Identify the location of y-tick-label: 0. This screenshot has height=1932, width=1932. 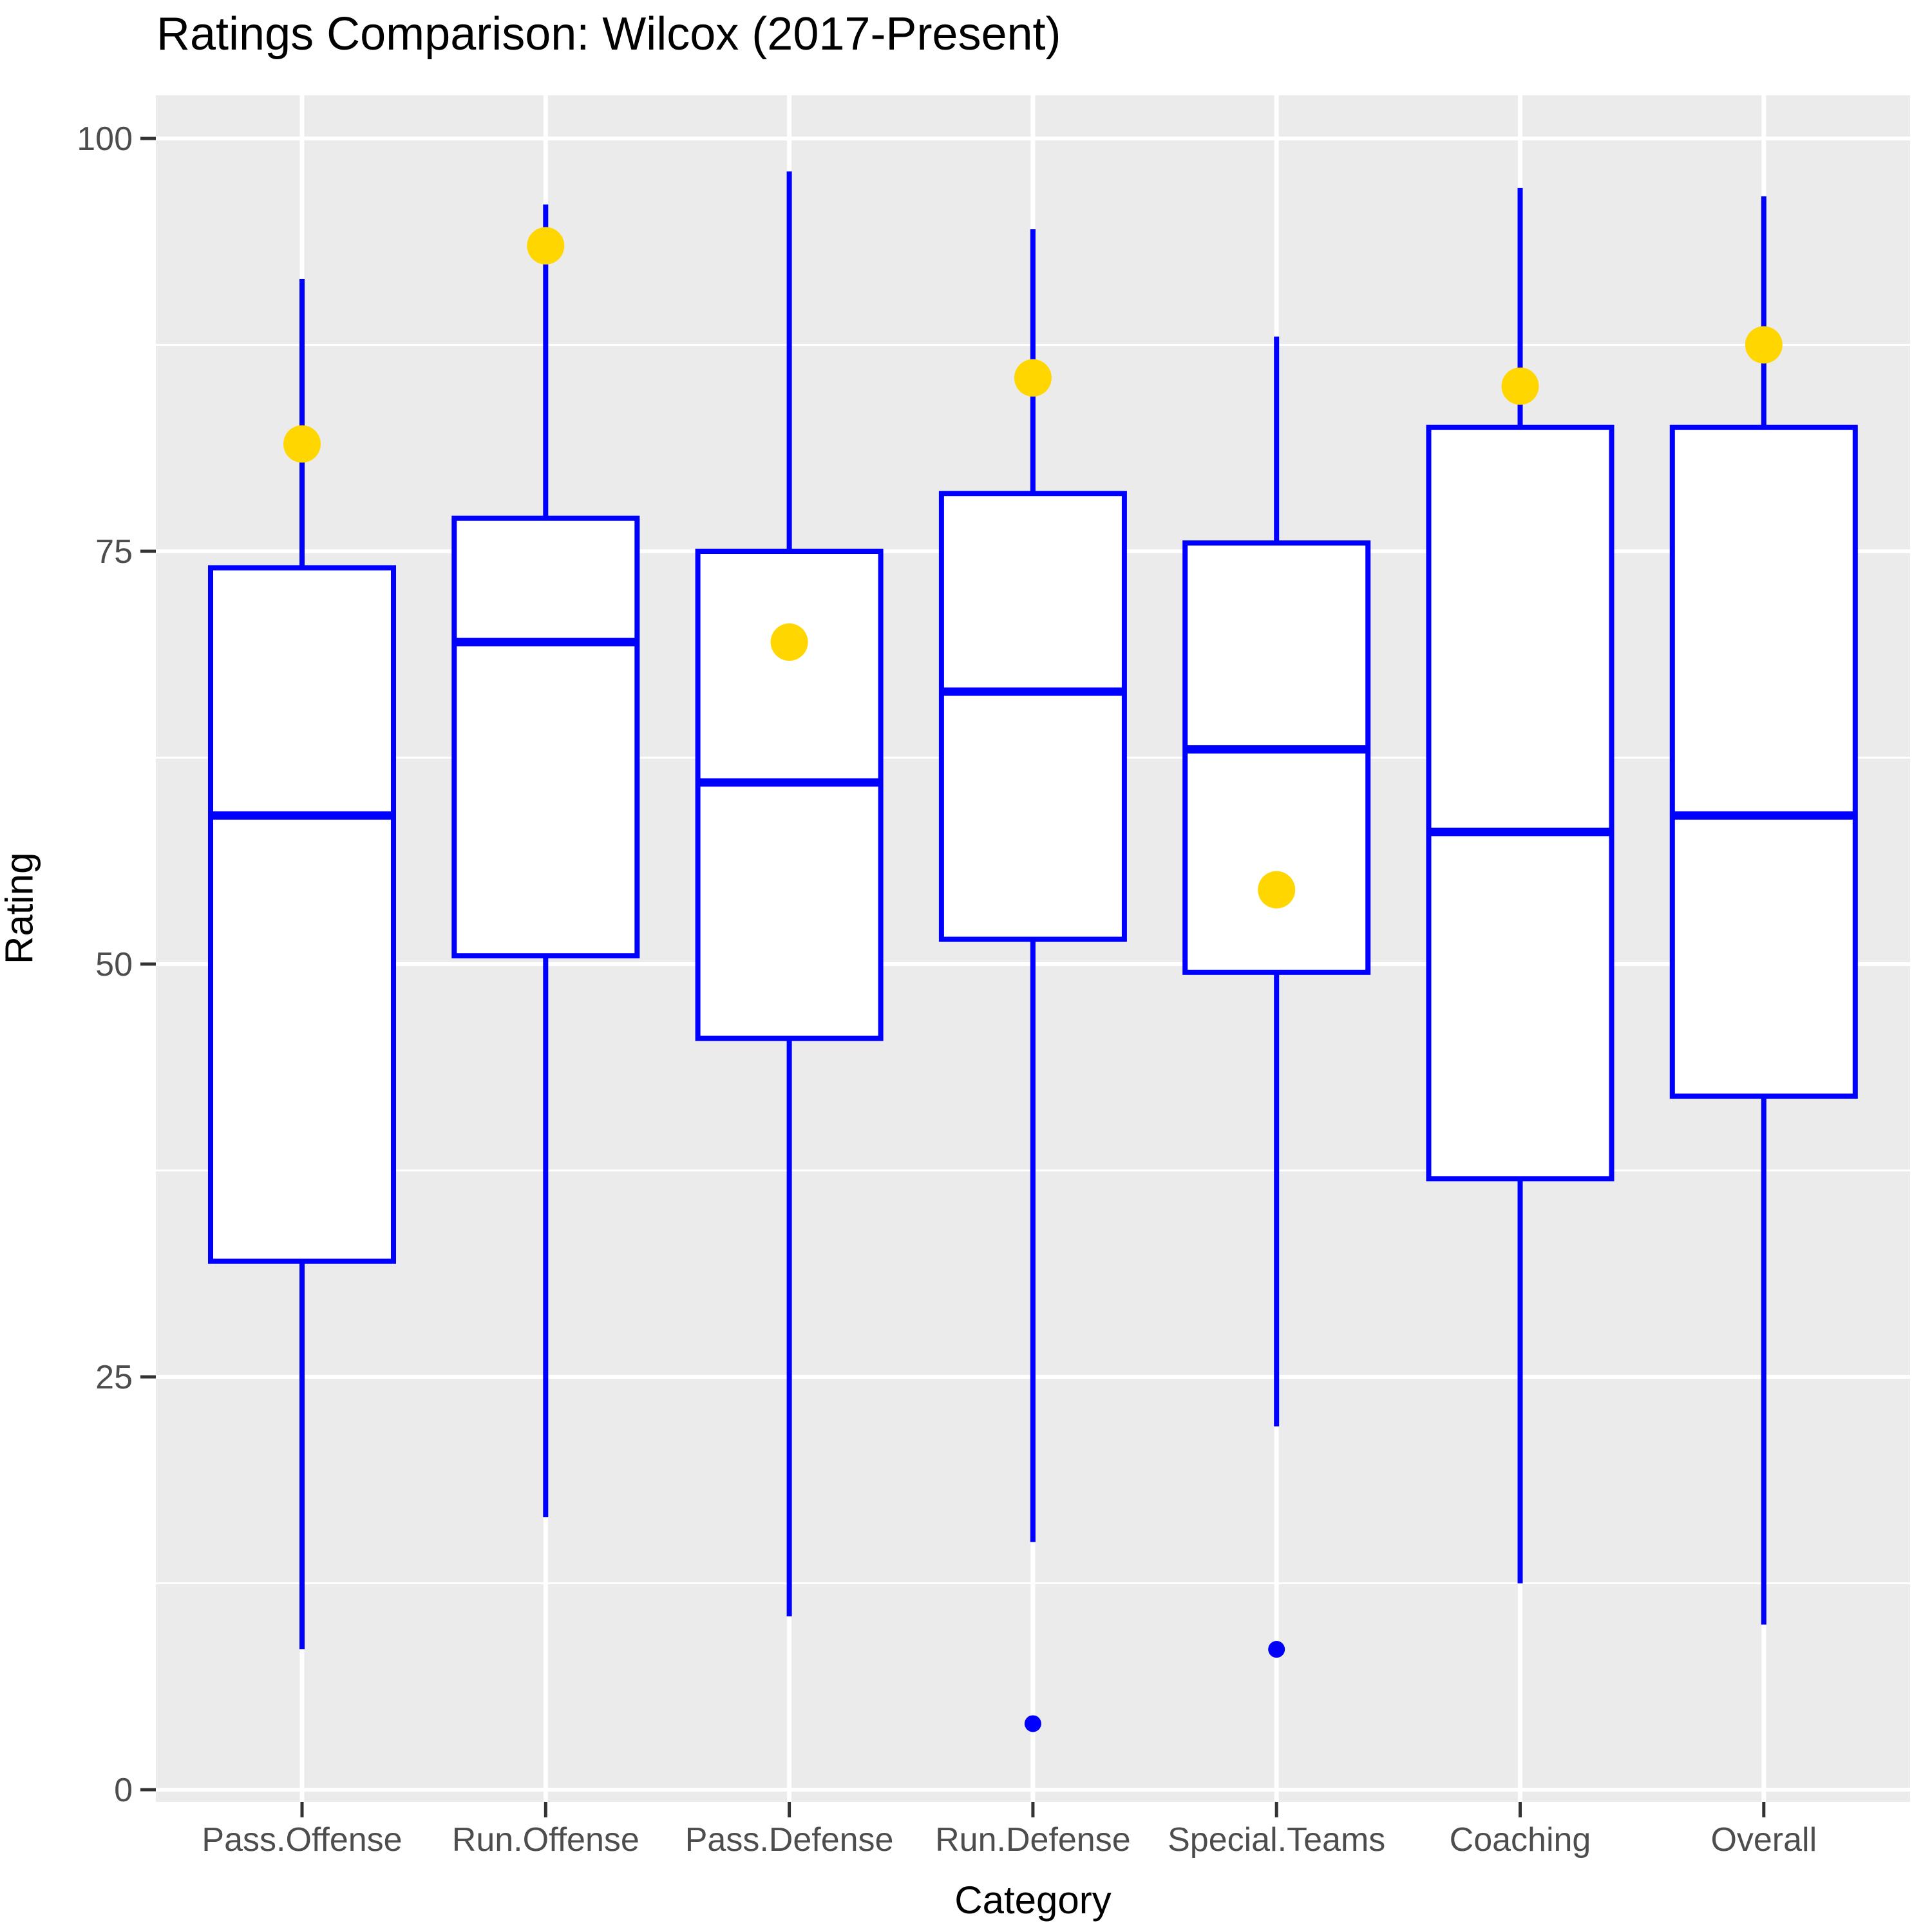
(124, 1791).